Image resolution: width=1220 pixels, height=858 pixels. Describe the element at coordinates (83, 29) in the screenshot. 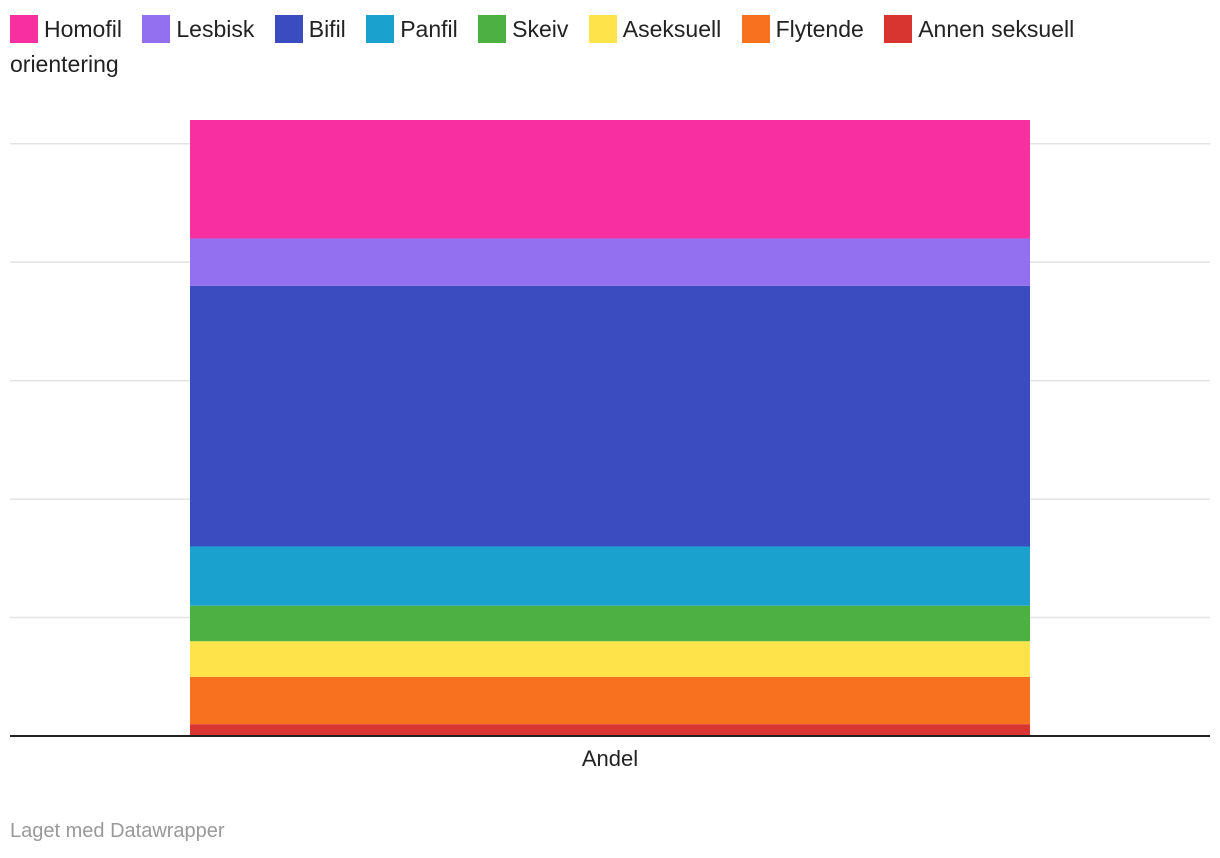

I see `legend-label: Homofil` at that location.